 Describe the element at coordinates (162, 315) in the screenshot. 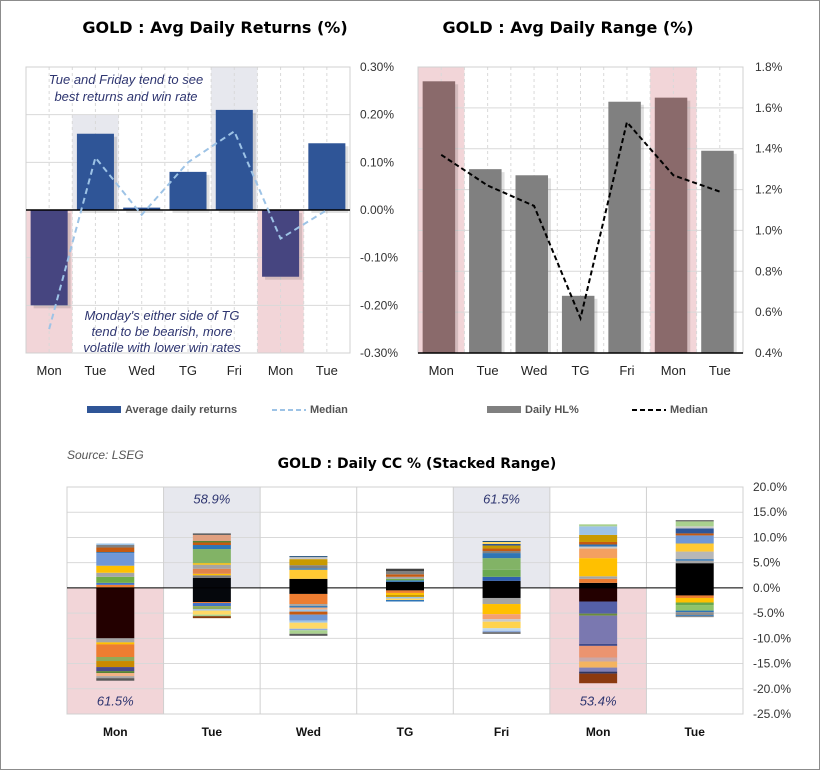

I see `annotation-line: Monday's either side of TG` at that location.